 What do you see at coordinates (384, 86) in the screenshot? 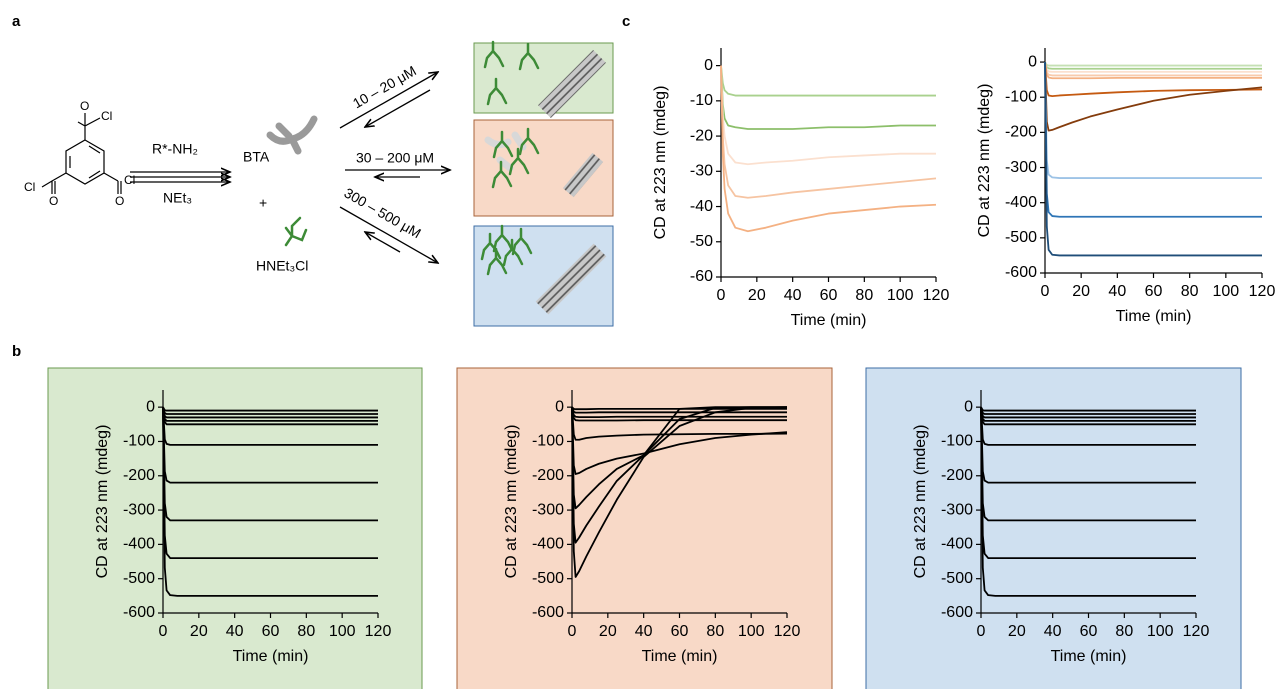
I see `condition: 10 – 20 μM` at bounding box center [384, 86].